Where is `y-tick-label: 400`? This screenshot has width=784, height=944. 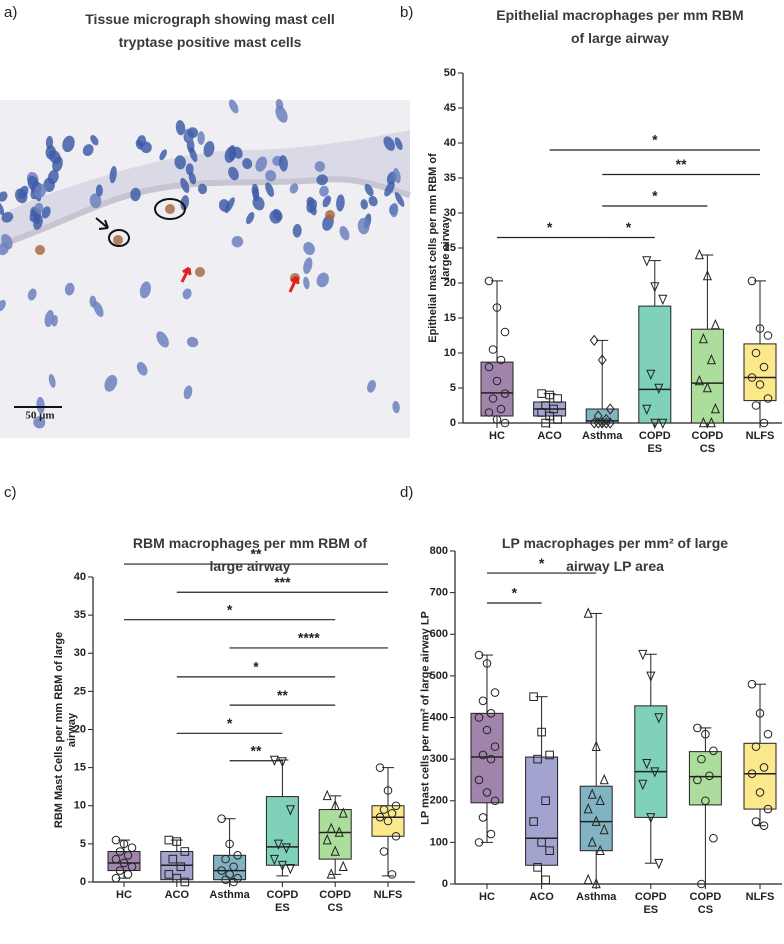
y-tick-label: 400 is located at coordinates (439, 717).